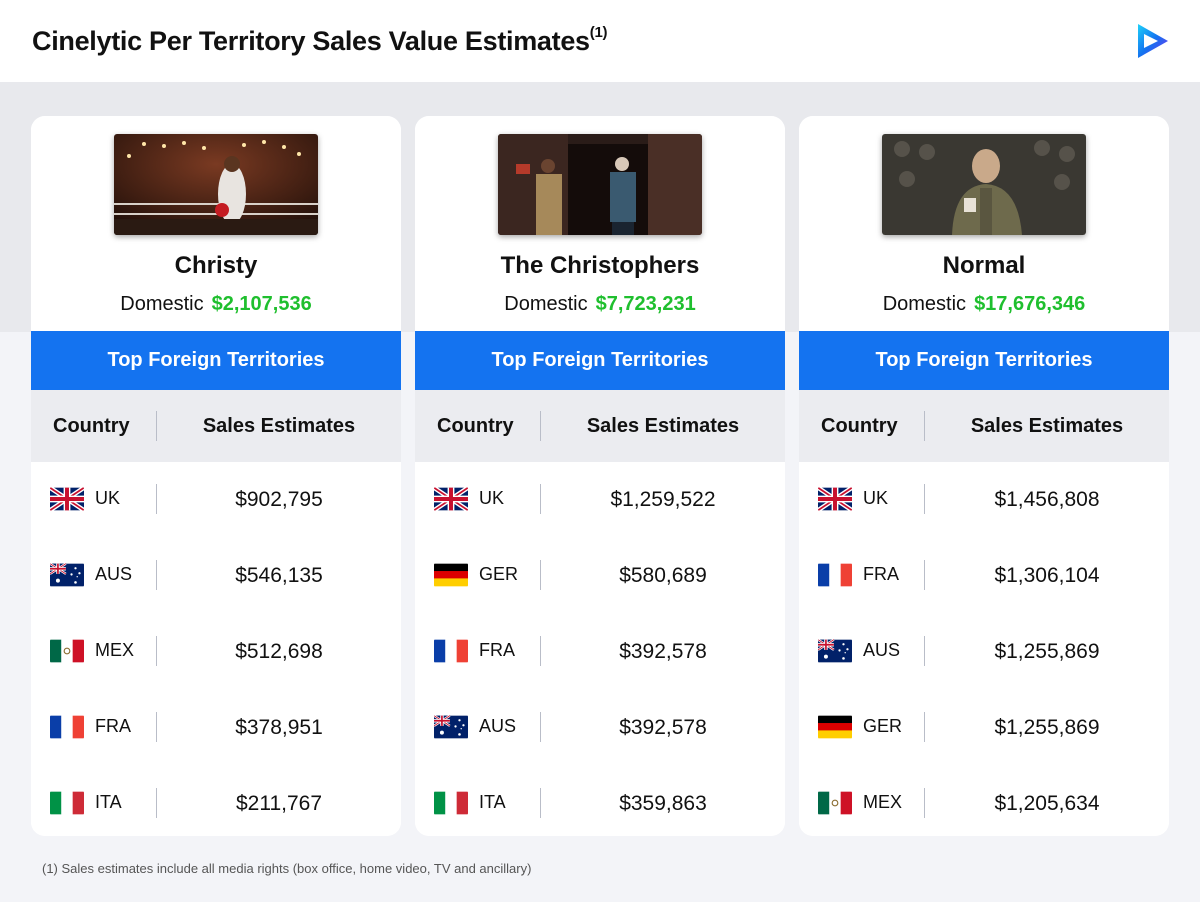 The width and height of the screenshot is (1200, 902). What do you see at coordinates (1030, 304) in the screenshot?
I see `domestic-value: $17,676,346` at bounding box center [1030, 304].